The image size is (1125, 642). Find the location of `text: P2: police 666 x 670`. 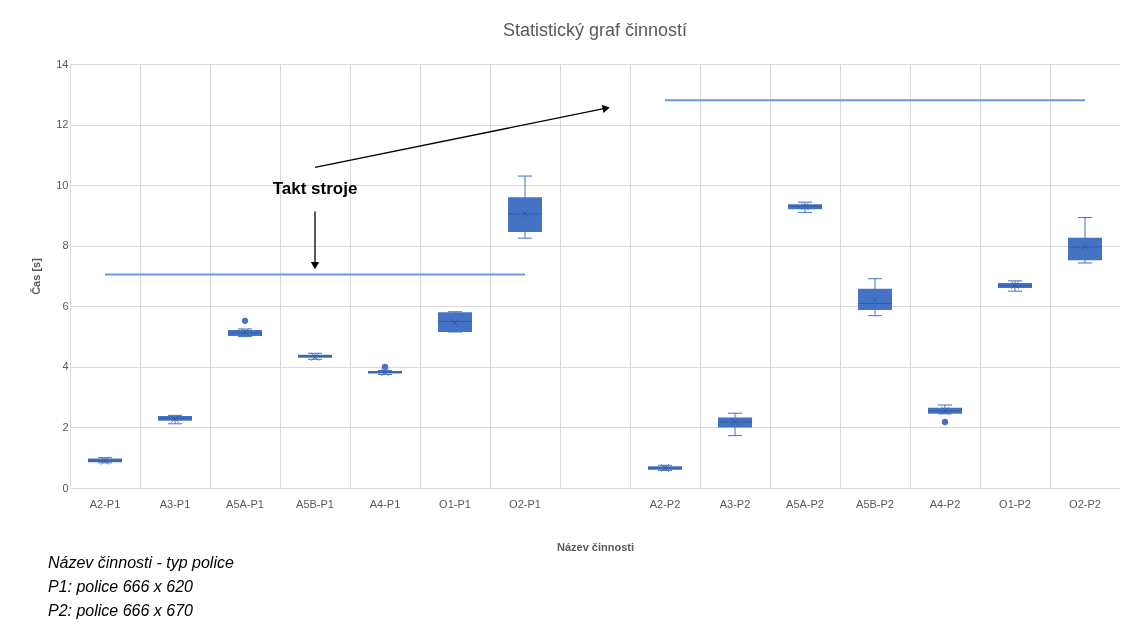

text: P2: police 666 x 670 is located at coordinates (121, 610).